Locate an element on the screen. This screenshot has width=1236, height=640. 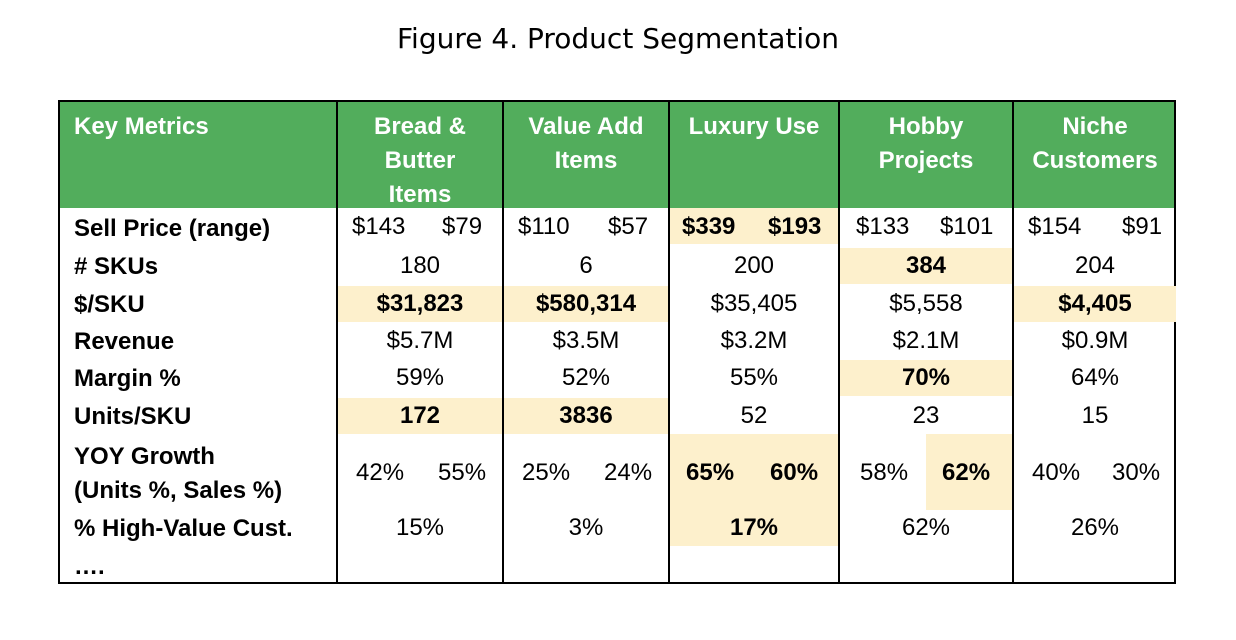
cell-hobby-sell-high: $133 is located at coordinates (883, 226).